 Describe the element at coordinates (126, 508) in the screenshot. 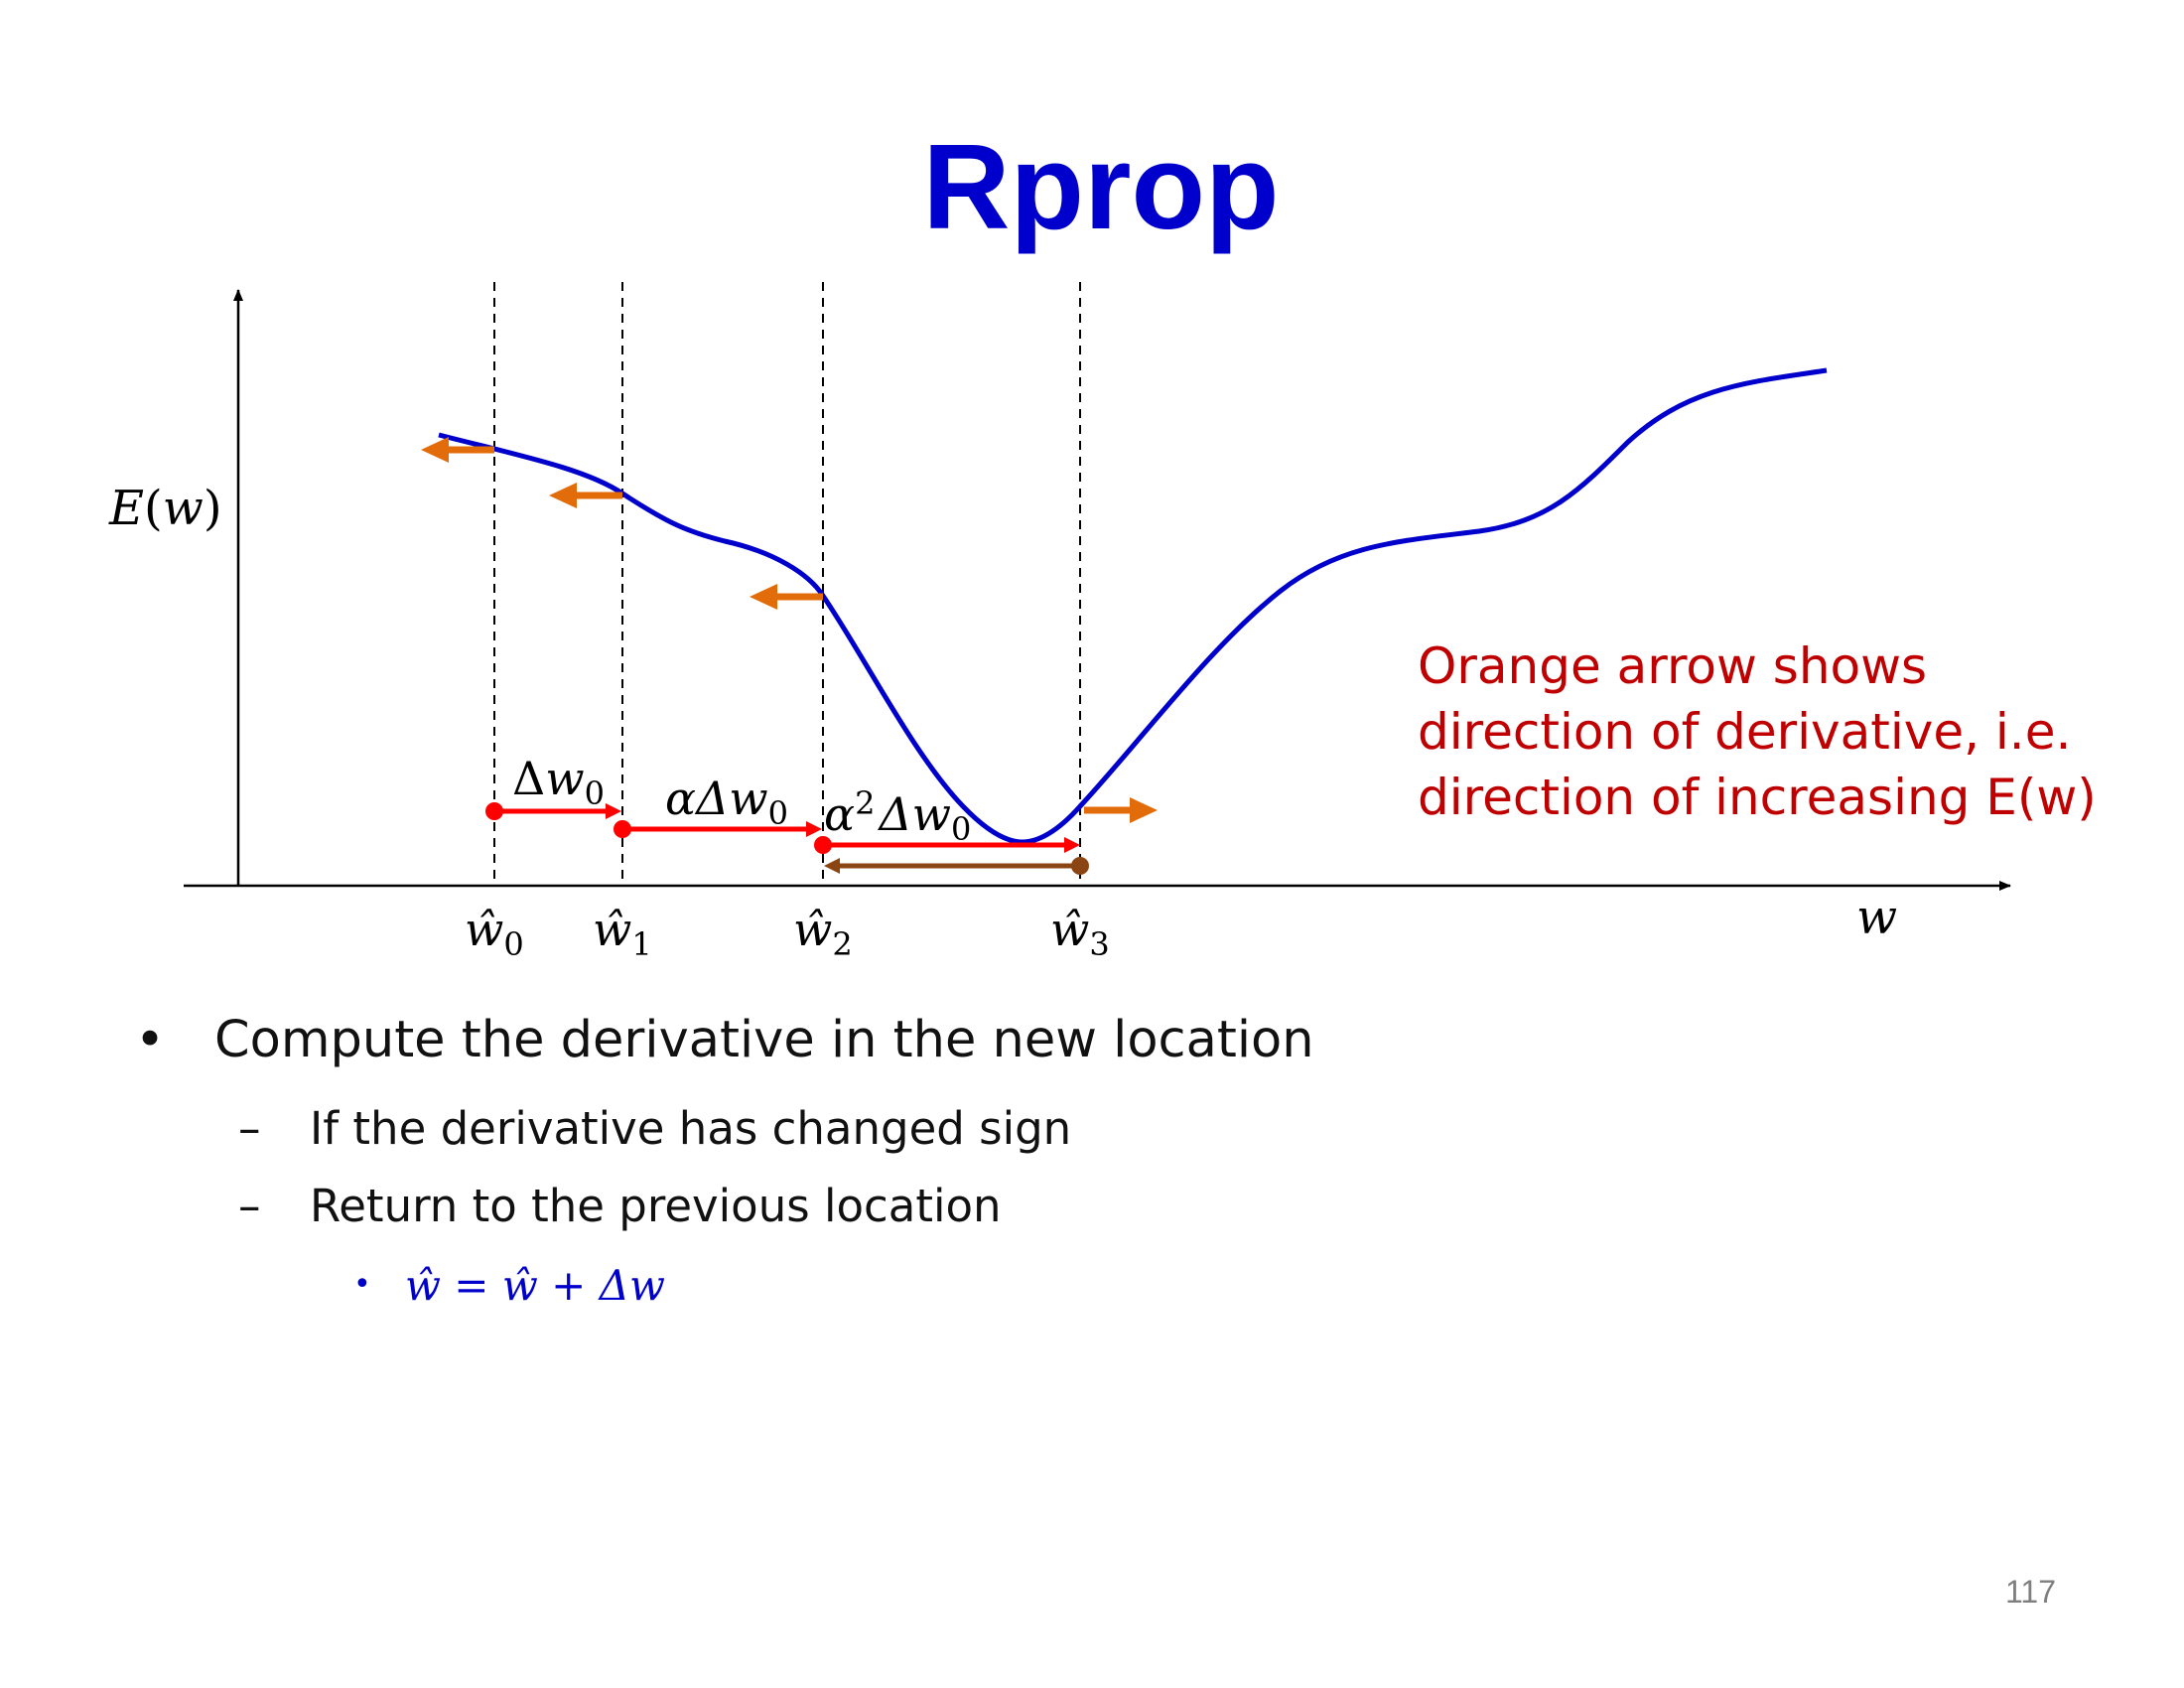

I see `y-label-e: E` at that location.